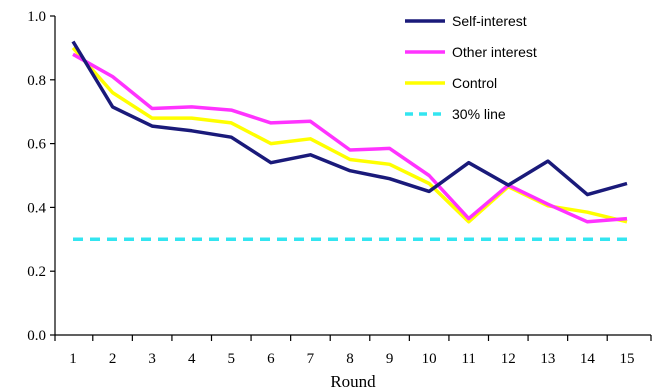 Image resolution: width=655 pixels, height=391 pixels. What do you see at coordinates (474, 83) in the screenshot?
I see `legend-label-control: Control` at bounding box center [474, 83].